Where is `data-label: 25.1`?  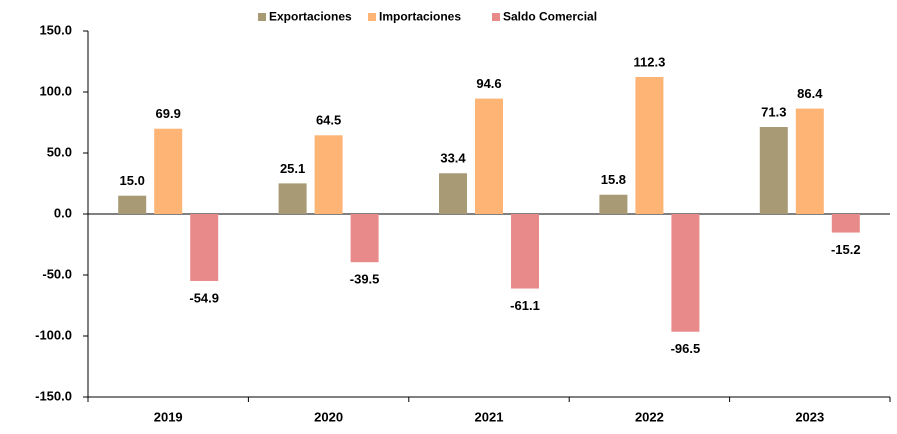
data-label: 25.1 is located at coordinates (292, 168).